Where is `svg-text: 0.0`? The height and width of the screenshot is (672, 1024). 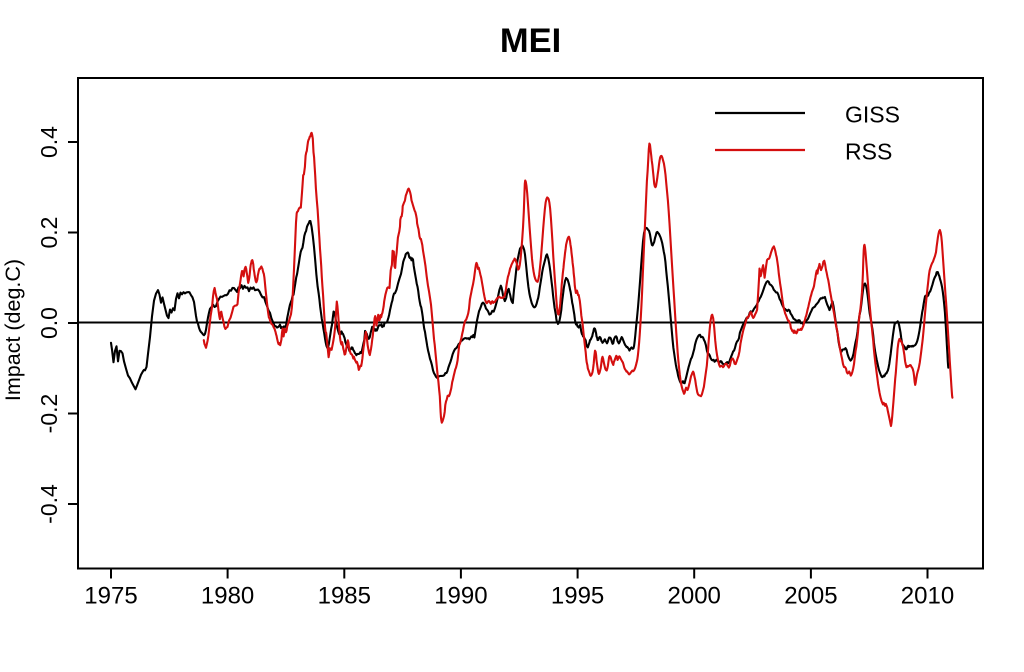
svg-text: 0.0 is located at coordinates (49, 323).